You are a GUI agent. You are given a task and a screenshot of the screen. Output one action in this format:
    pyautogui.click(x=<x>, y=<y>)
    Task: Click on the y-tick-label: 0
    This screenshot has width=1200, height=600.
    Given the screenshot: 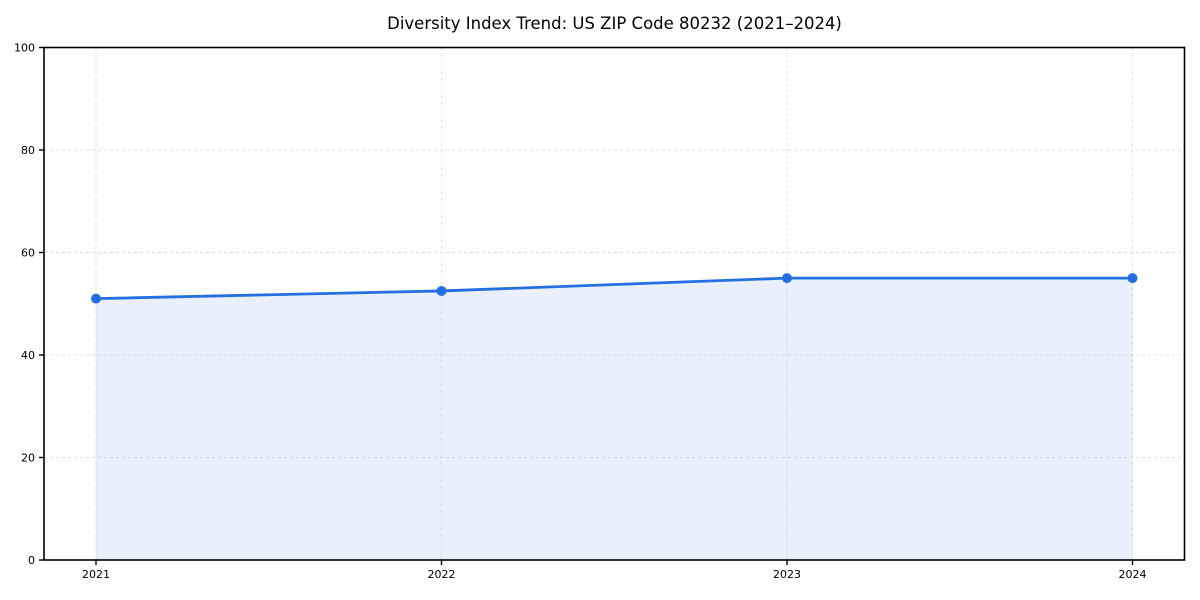 What is the action you would take?
    pyautogui.click(x=31, y=560)
    